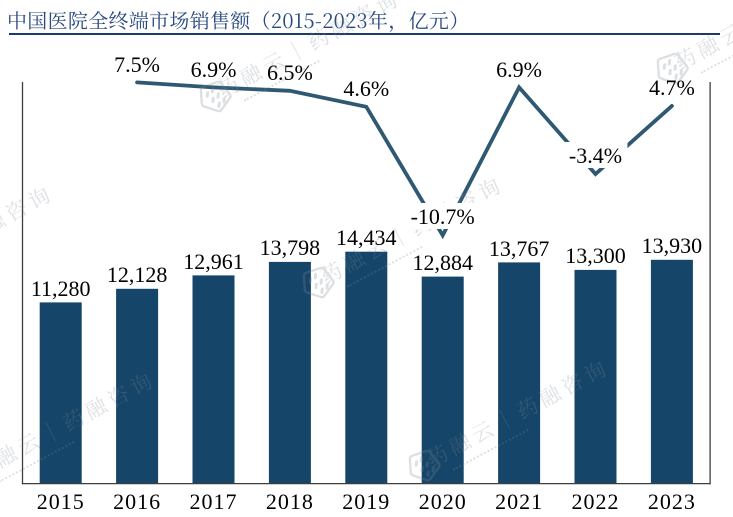  Describe the element at coordinates (290, 248) in the screenshot. I see `bar-value-label: 13,798` at that location.